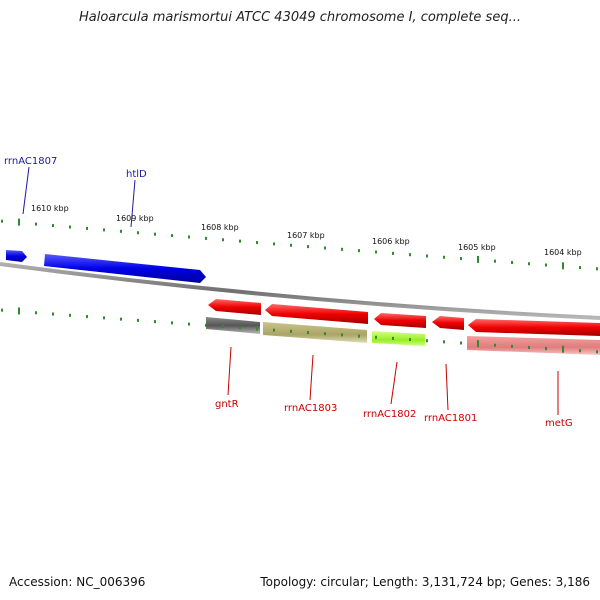 The image size is (600, 600). I want to click on gene-feature-rrnAC1803, so click(316, 314).